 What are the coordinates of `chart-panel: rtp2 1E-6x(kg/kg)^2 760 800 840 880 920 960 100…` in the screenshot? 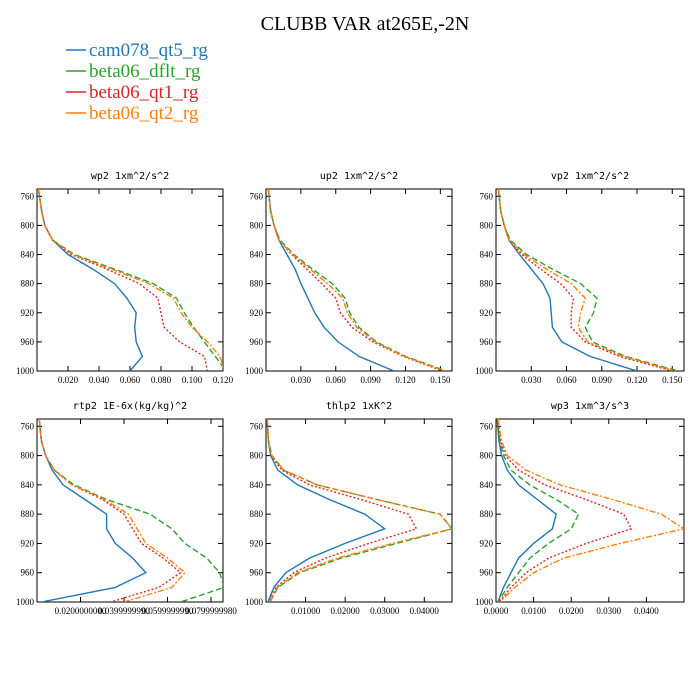 It's located at (126, 508).